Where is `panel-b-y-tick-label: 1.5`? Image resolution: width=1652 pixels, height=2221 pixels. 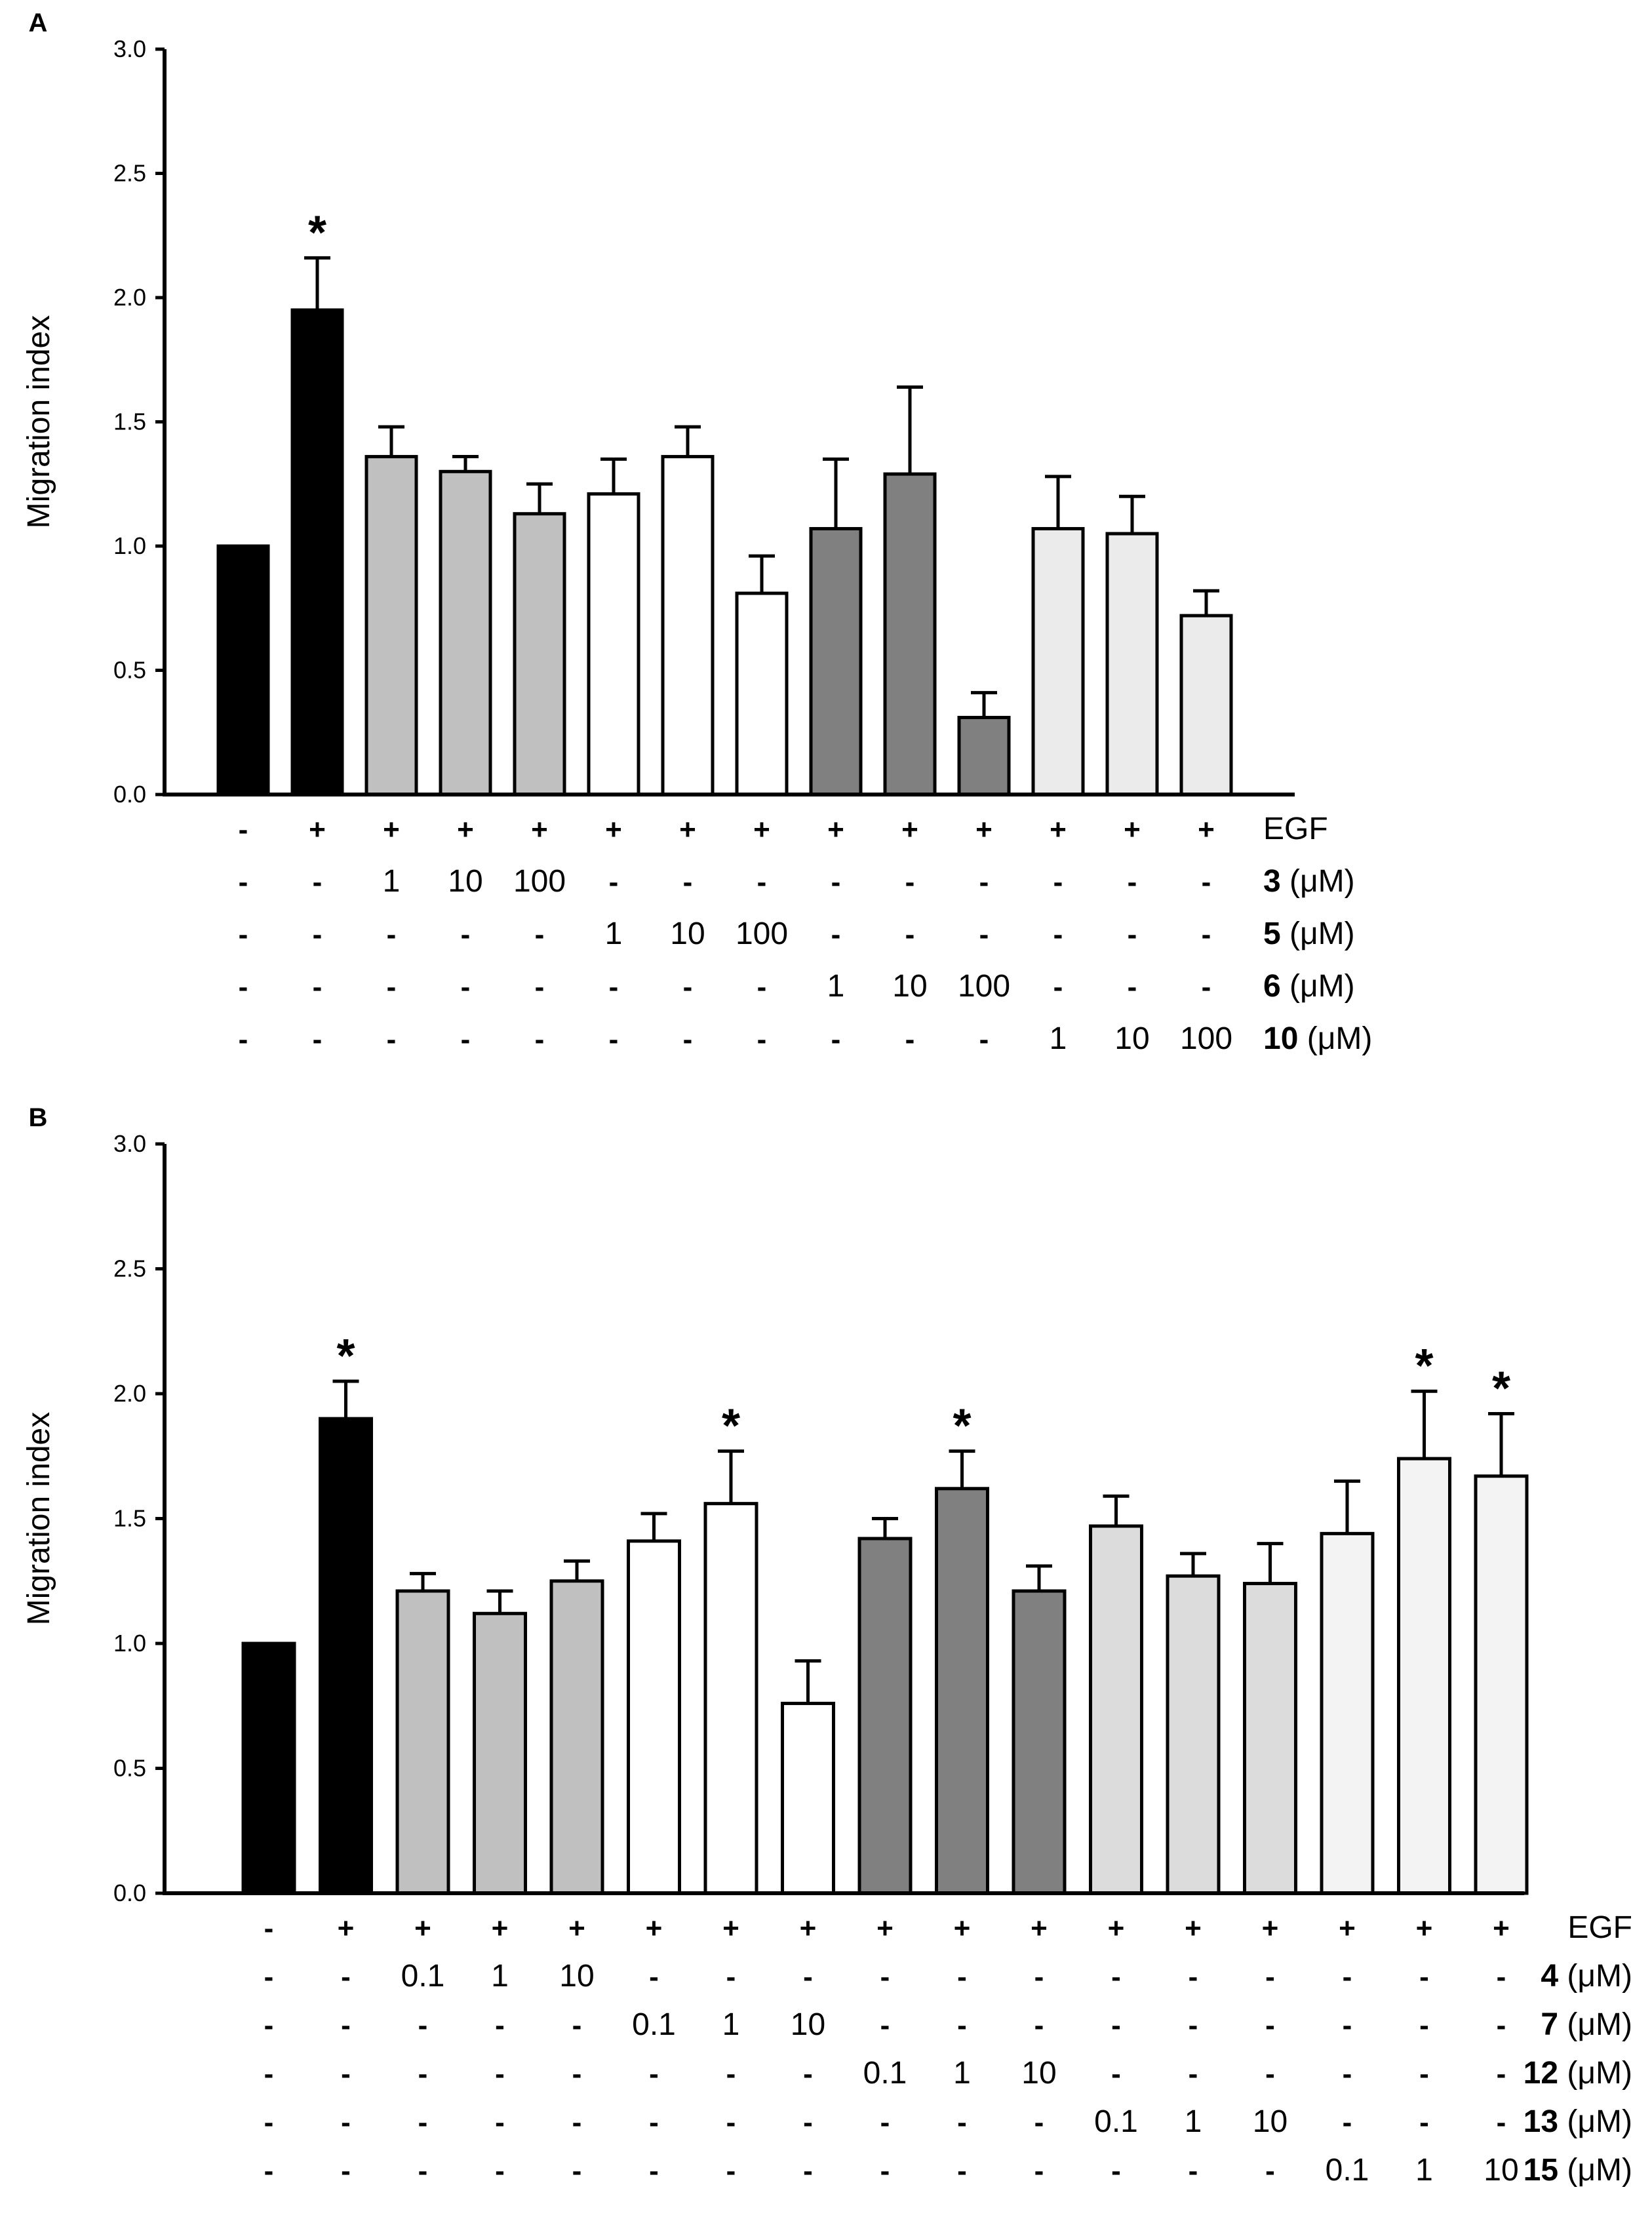
panel-b-y-tick-label: 1.5 is located at coordinates (129, 1518).